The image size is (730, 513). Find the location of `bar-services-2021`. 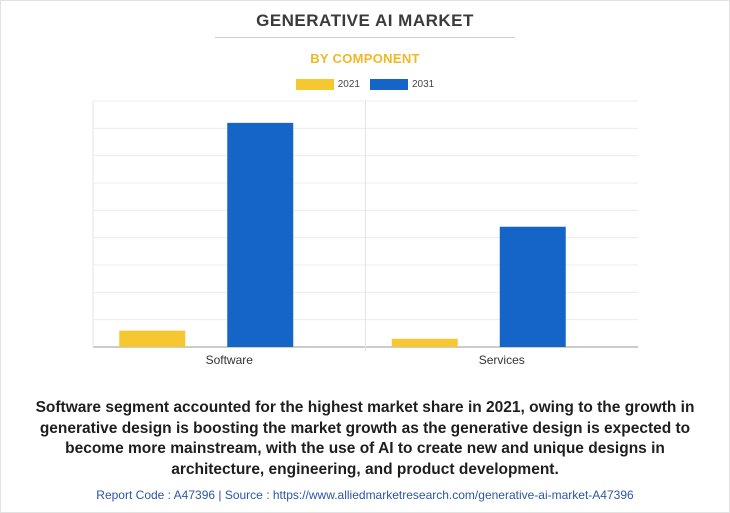

bar-services-2021 is located at coordinates (424, 342).